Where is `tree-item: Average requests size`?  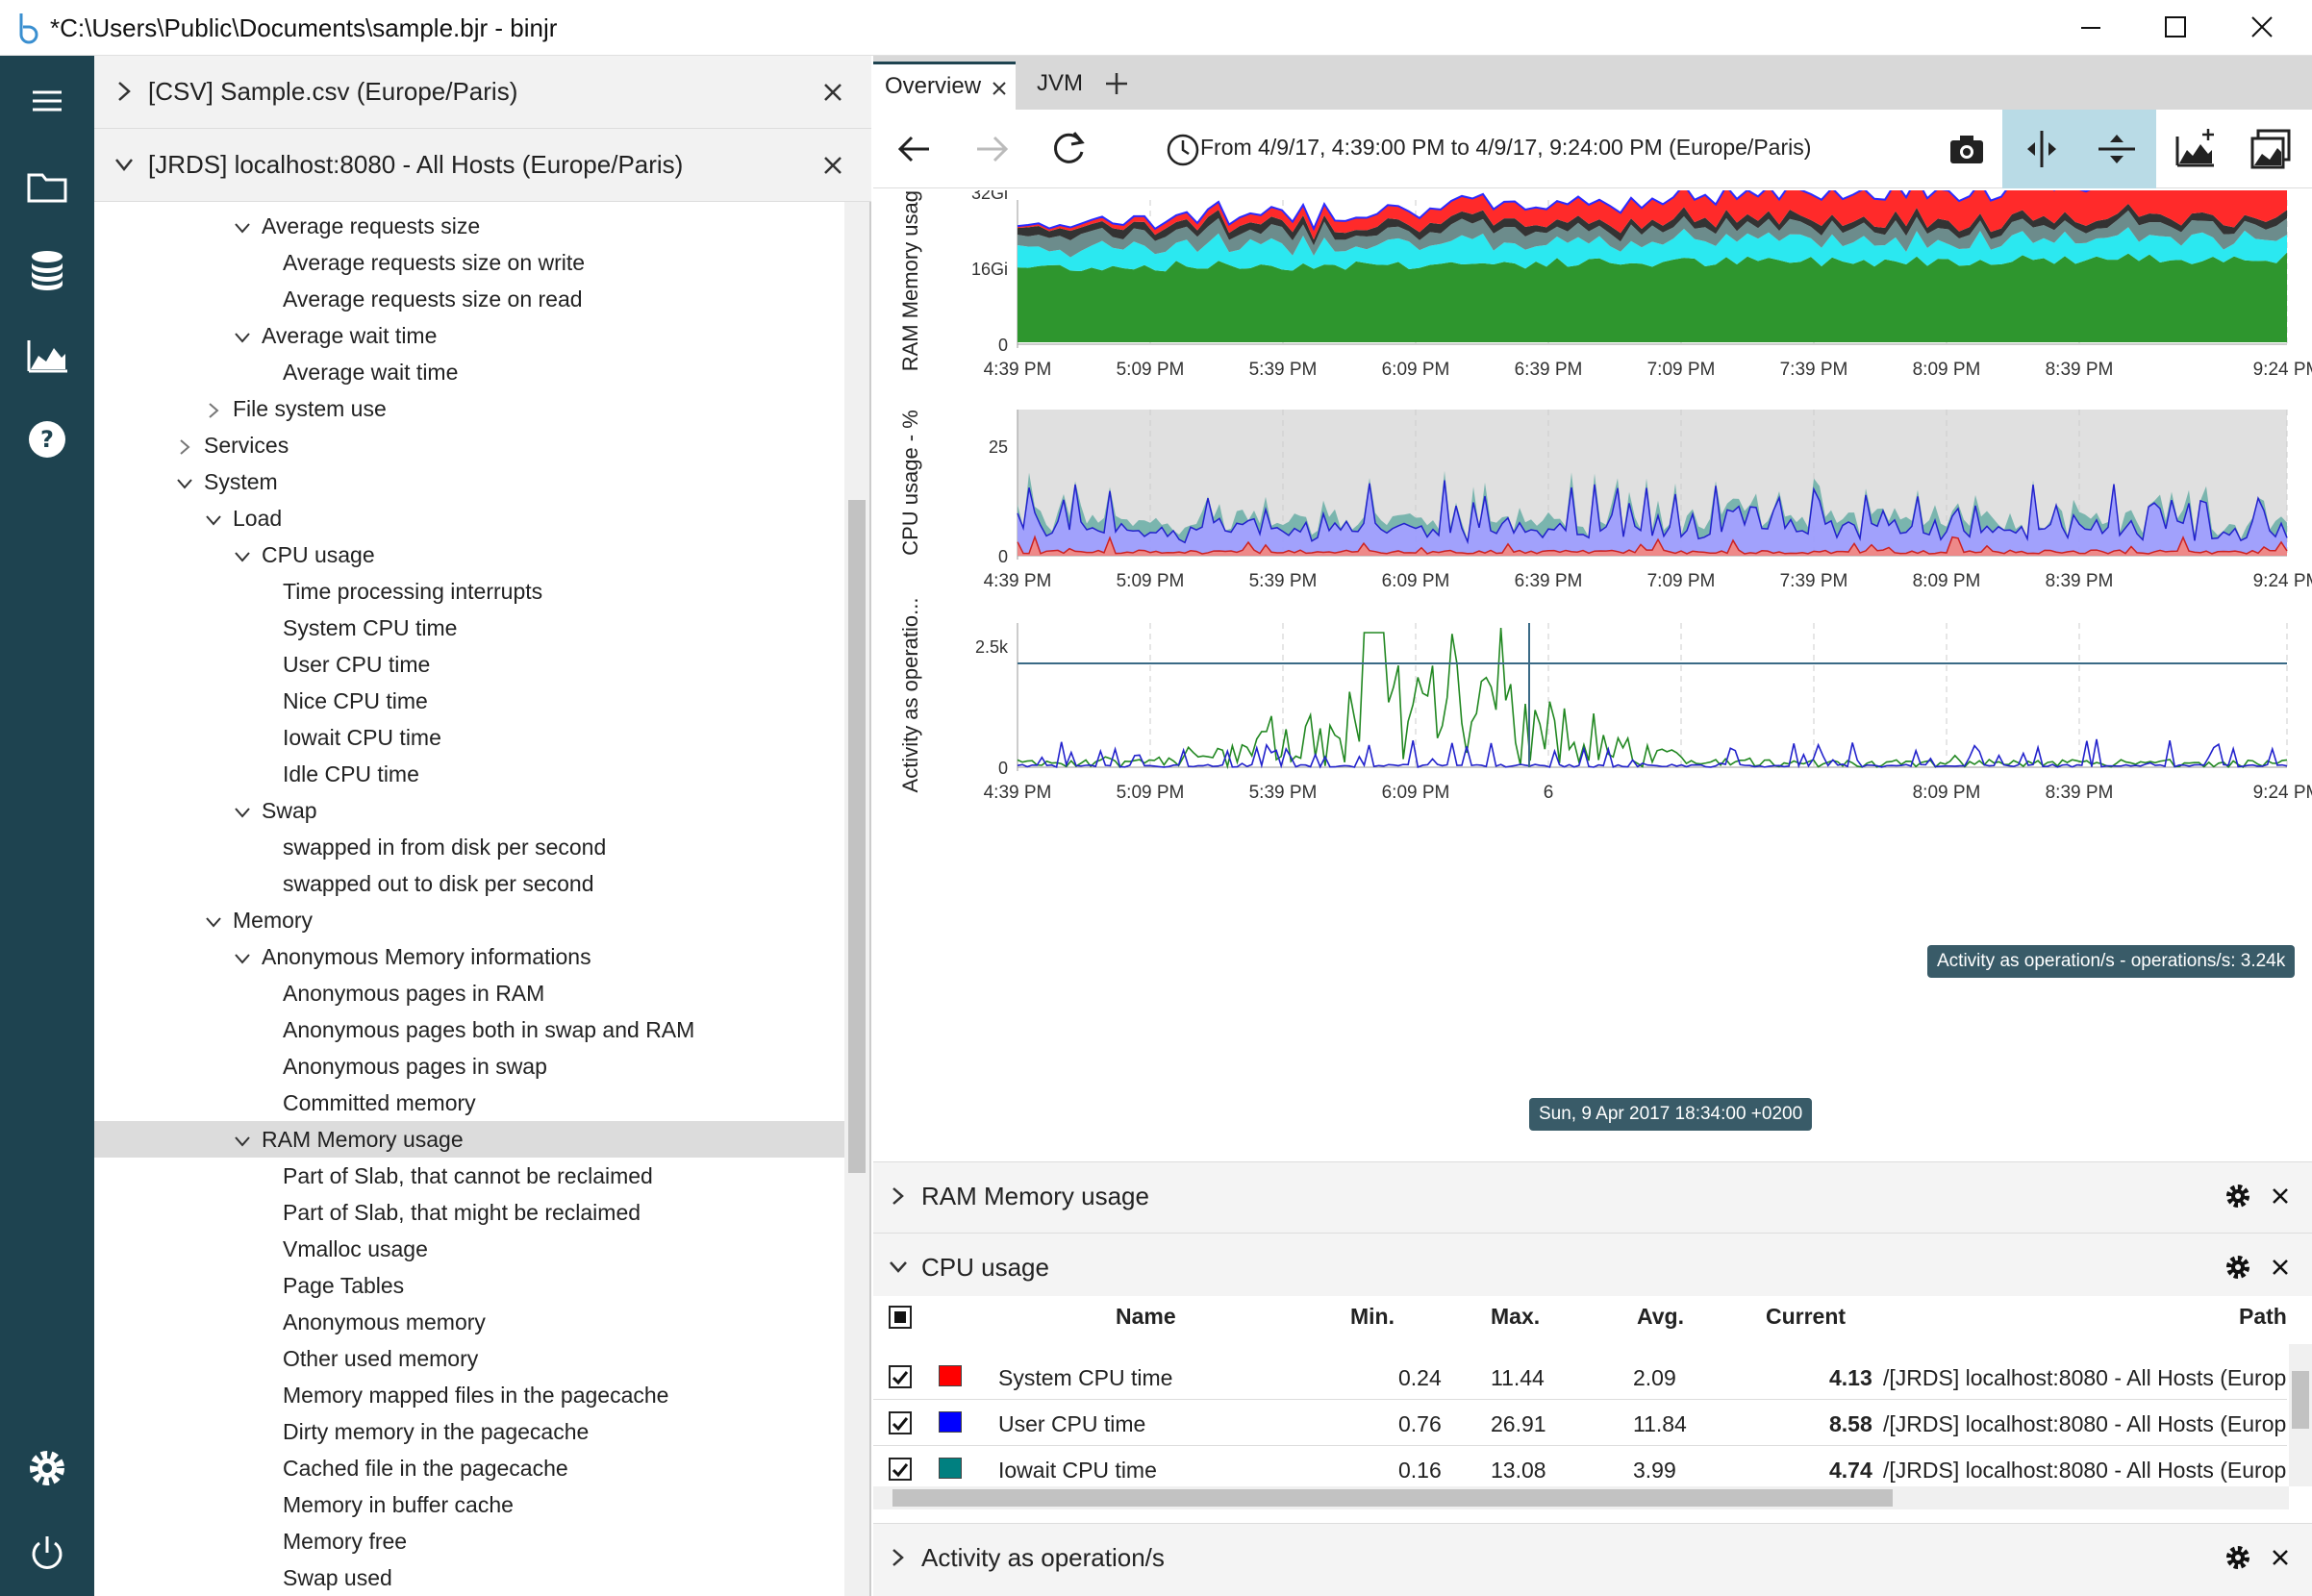
tree-item: Average requests size is located at coordinates (356, 228).